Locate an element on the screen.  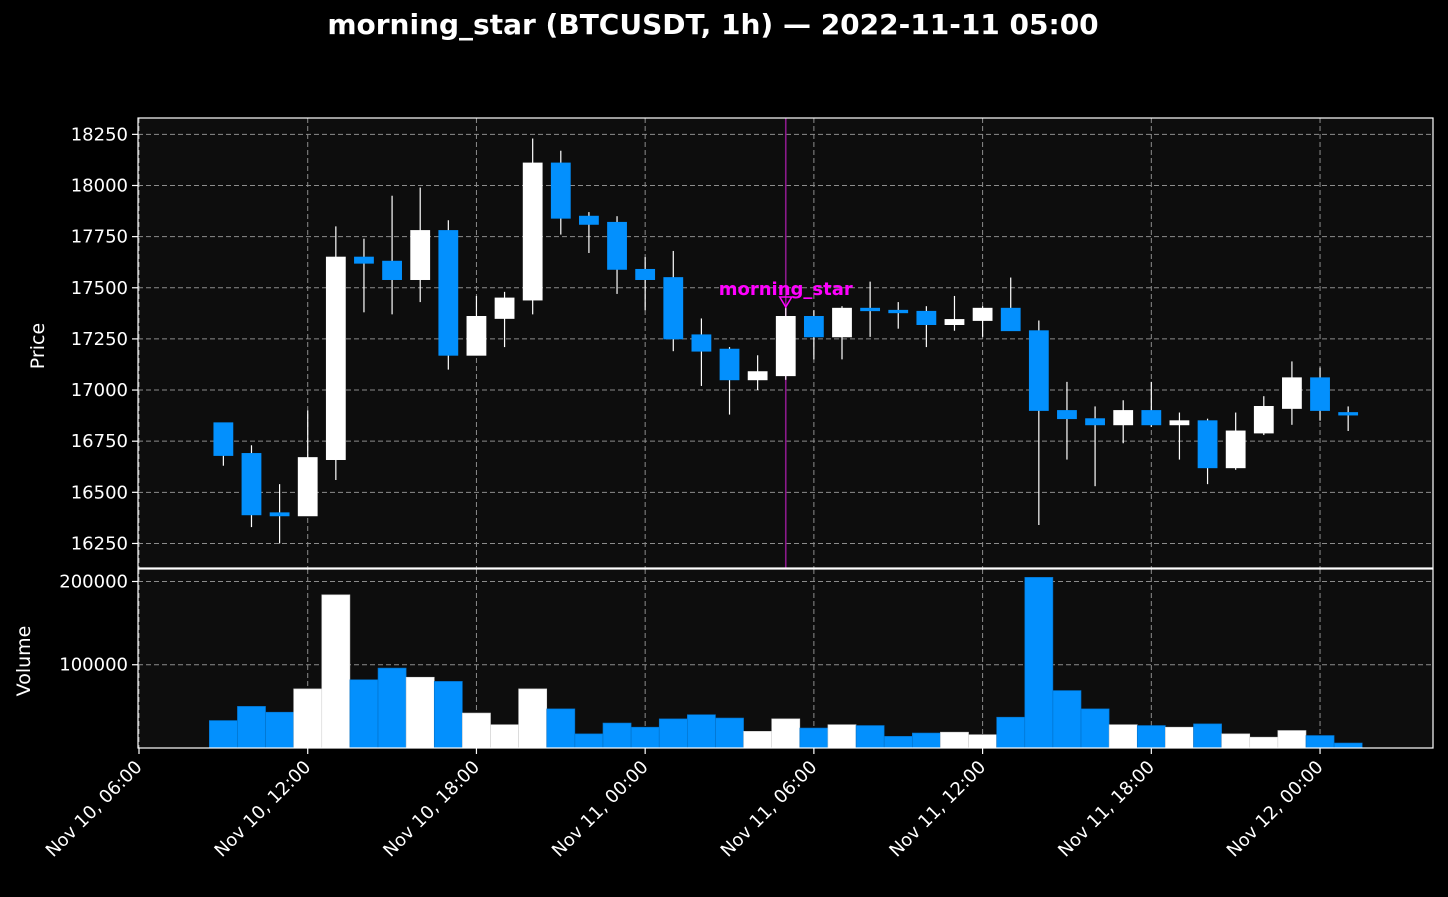
price-tick-label: 16250 is located at coordinates (99, 543).